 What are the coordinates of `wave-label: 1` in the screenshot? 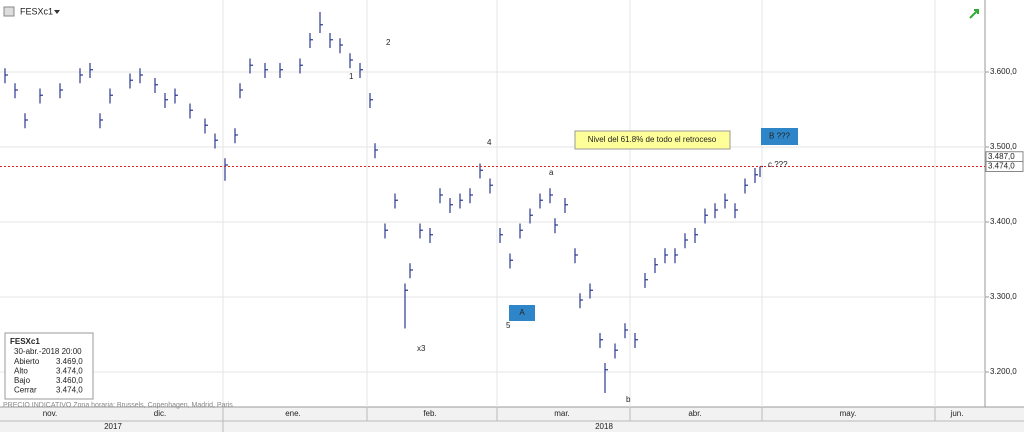 It's located at (351, 76).